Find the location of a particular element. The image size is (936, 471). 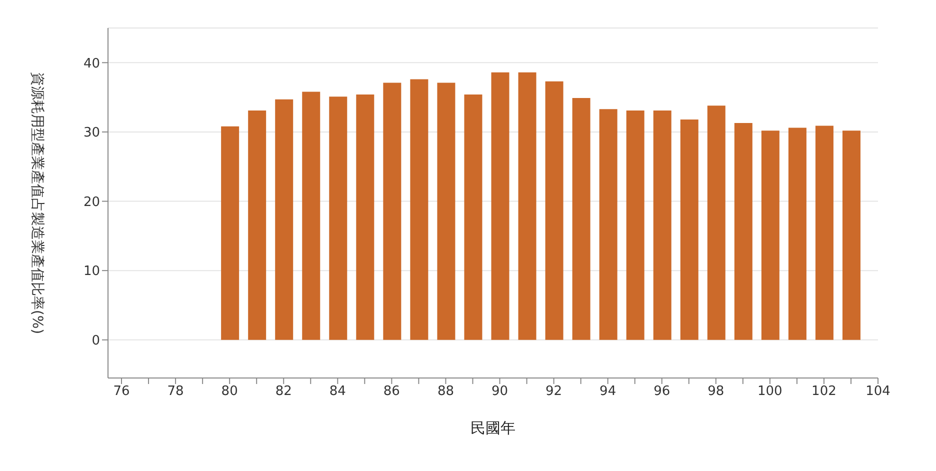

x-tick-label: 92 is located at coordinates (554, 392).